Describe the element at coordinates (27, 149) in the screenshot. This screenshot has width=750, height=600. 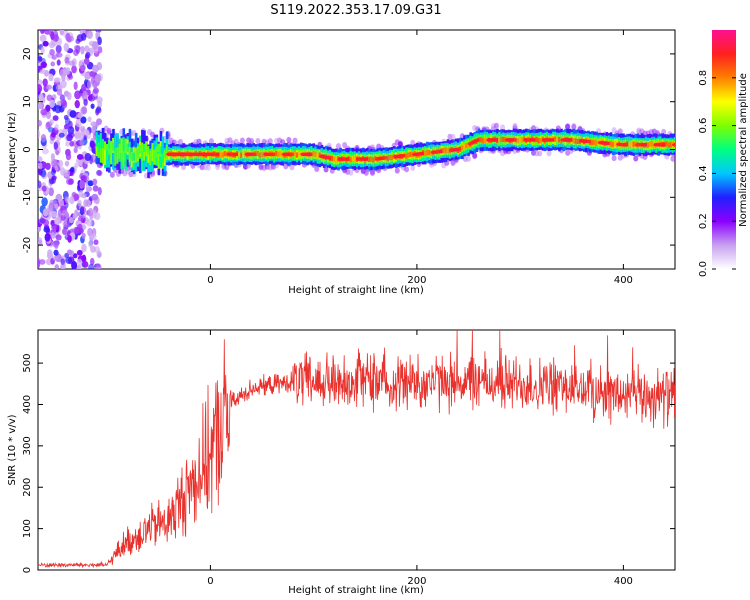
I see `y-tick-label: 0` at that location.